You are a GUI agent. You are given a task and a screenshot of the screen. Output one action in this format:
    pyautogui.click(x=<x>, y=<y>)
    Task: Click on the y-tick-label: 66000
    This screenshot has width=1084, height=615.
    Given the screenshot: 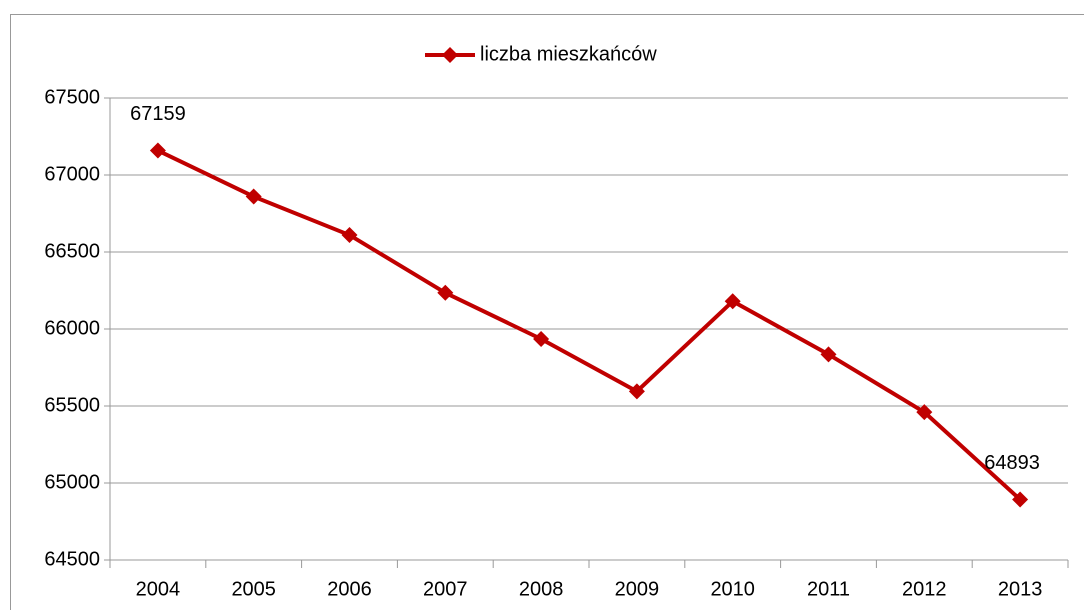 What is the action you would take?
    pyautogui.click(x=72, y=328)
    